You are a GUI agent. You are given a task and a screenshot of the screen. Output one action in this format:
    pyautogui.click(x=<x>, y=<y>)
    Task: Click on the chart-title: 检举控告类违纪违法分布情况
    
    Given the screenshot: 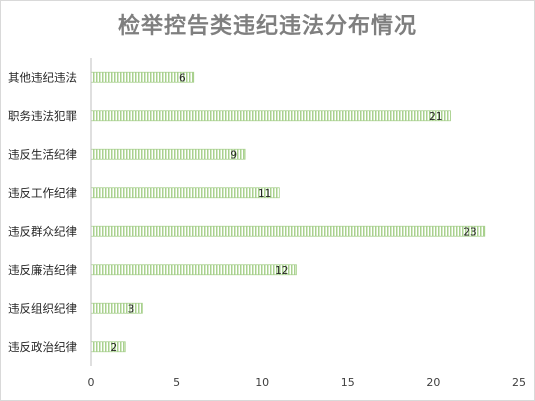 What is the action you would take?
    pyautogui.click(x=267, y=26)
    